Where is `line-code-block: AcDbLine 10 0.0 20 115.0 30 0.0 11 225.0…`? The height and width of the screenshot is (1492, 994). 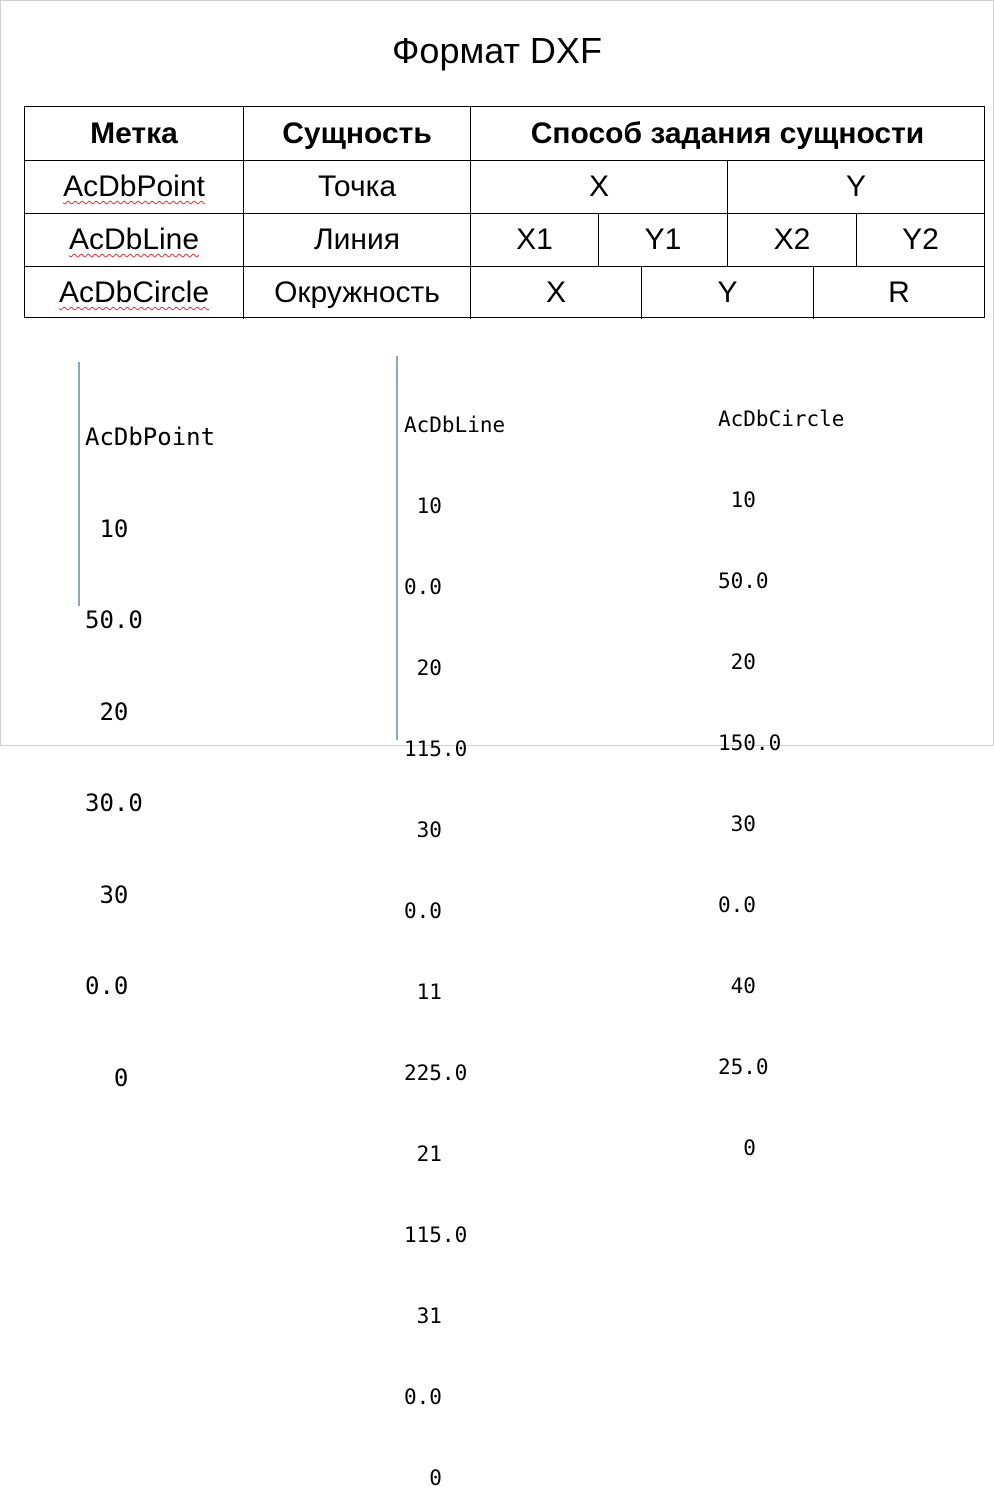
line-code-block: AcDbLine 10 0.0 20 115.0 30 0.0 11 225.0… is located at coordinates (454, 925).